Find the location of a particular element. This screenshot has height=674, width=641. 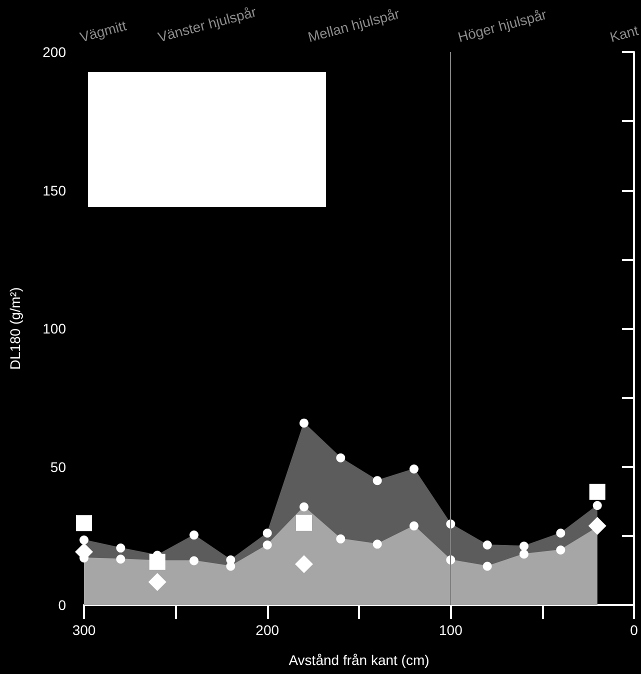

y-tick-label: 0 is located at coordinates (62, 605).